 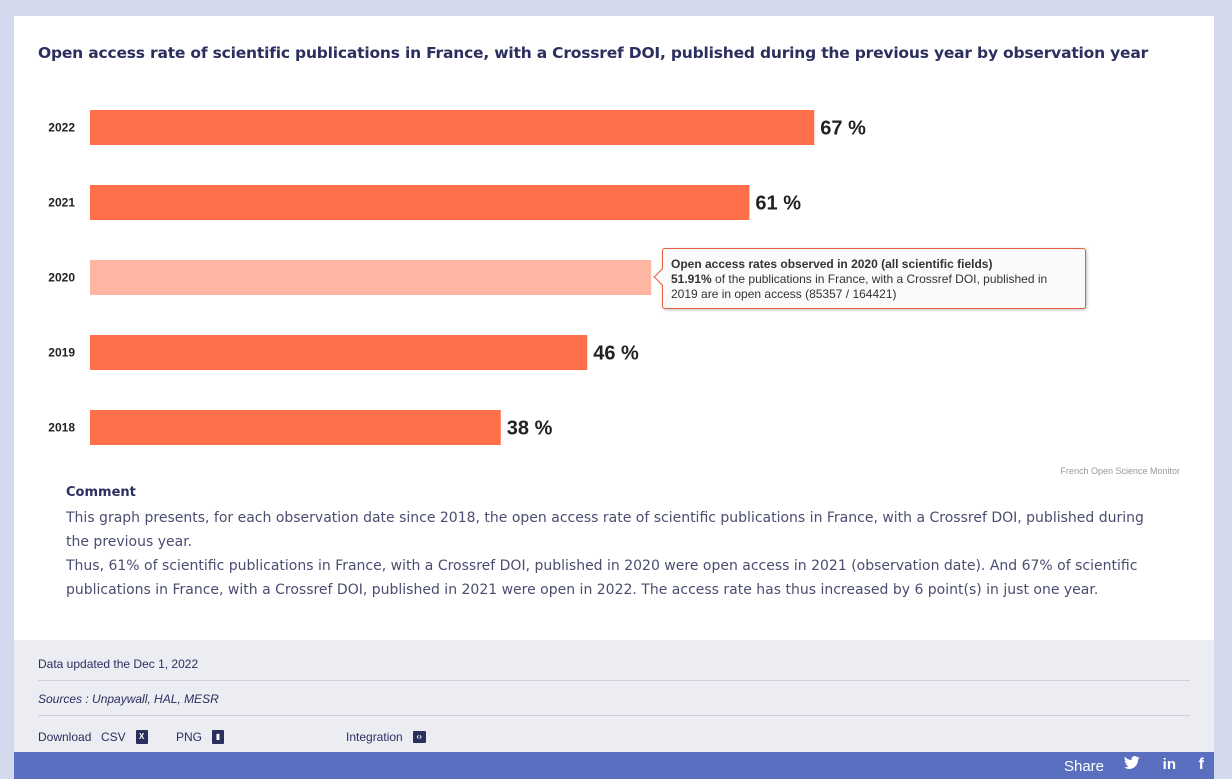 I want to click on download-csv-button: CSV X, so click(x=124, y=737).